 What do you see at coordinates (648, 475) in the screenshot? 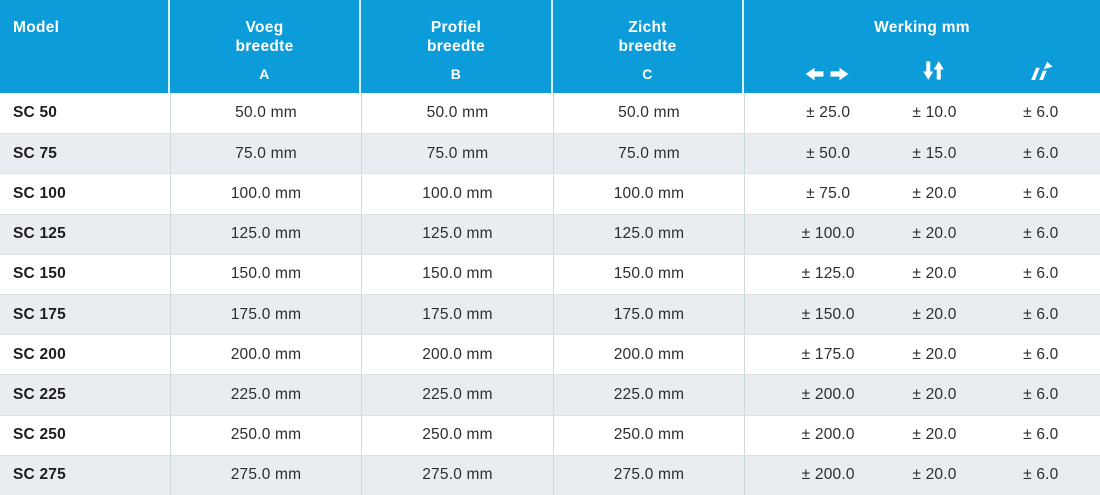
I see `zicht-breedte-cell: 275.0 mm` at bounding box center [648, 475].